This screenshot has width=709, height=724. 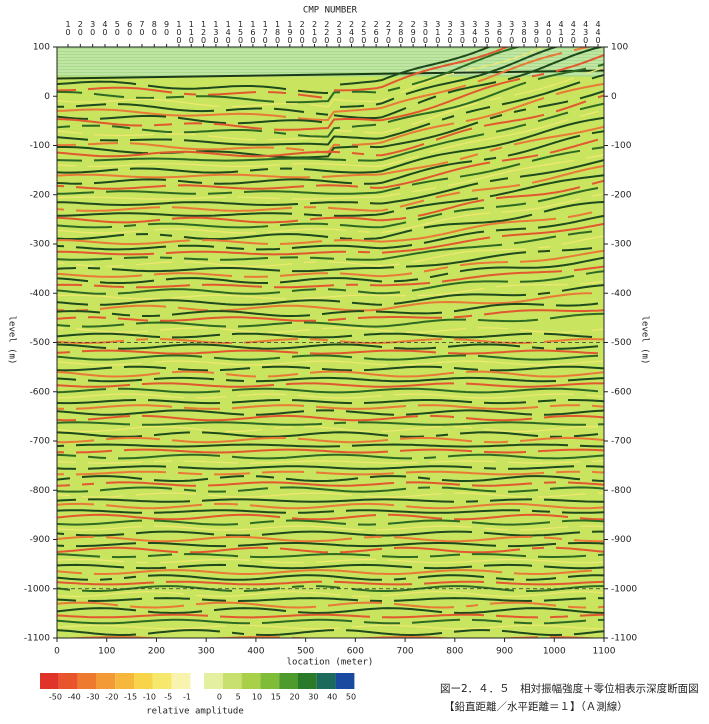 I want to click on colorbar-tick-label: -15, so click(x=130, y=697).